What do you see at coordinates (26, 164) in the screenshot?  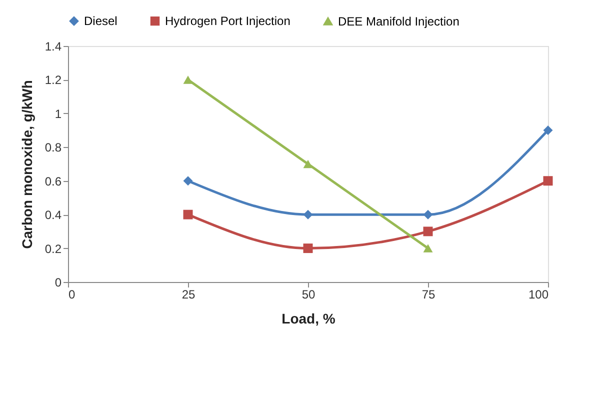 I see `y-axis-title: Carbon monoxide, g/kWh` at bounding box center [26, 164].